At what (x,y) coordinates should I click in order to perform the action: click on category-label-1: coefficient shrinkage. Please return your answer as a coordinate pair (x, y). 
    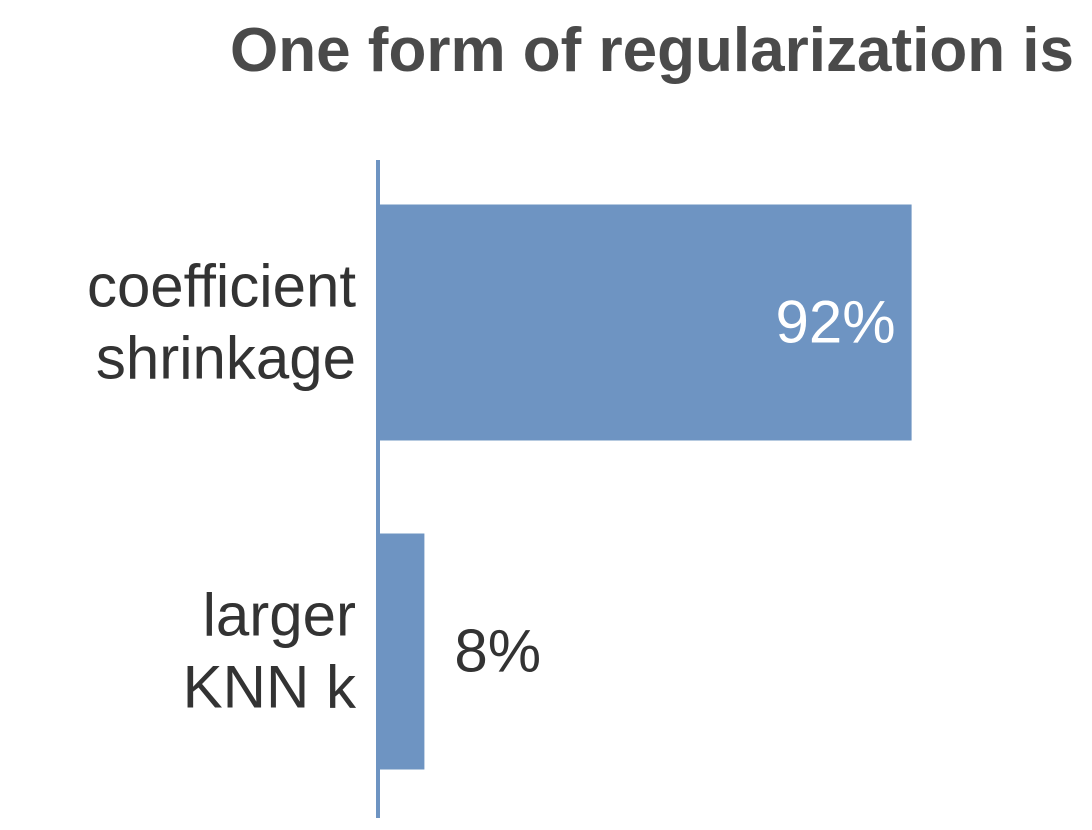
    Looking at the image, I should click on (221, 322).